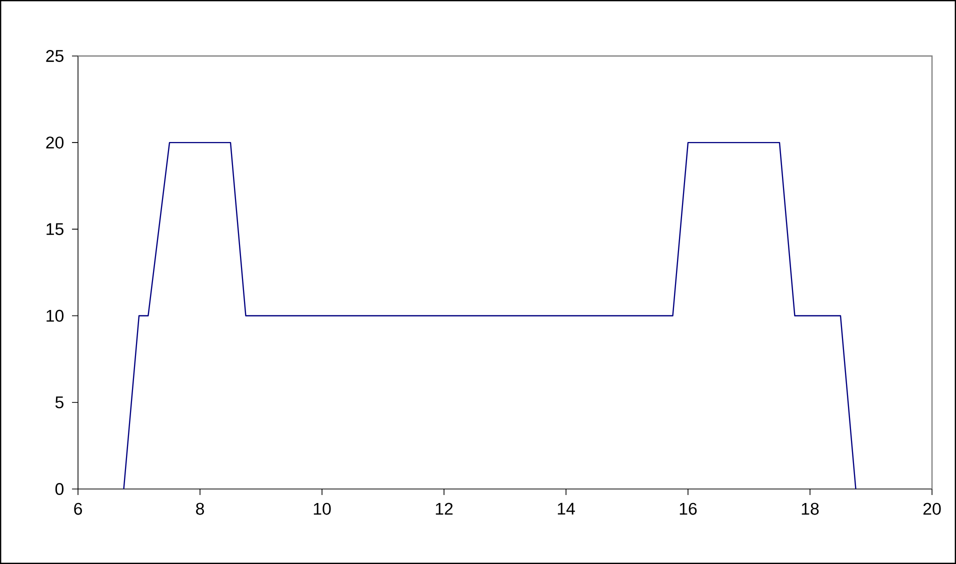 The image size is (956, 564). I want to click on y-tick-label: 15, so click(55, 229).